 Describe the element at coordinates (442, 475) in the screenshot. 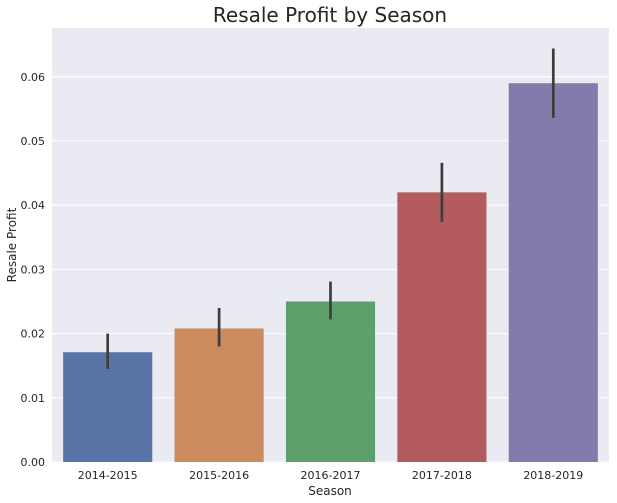

I see `x-tick-label: 2017-2018` at that location.